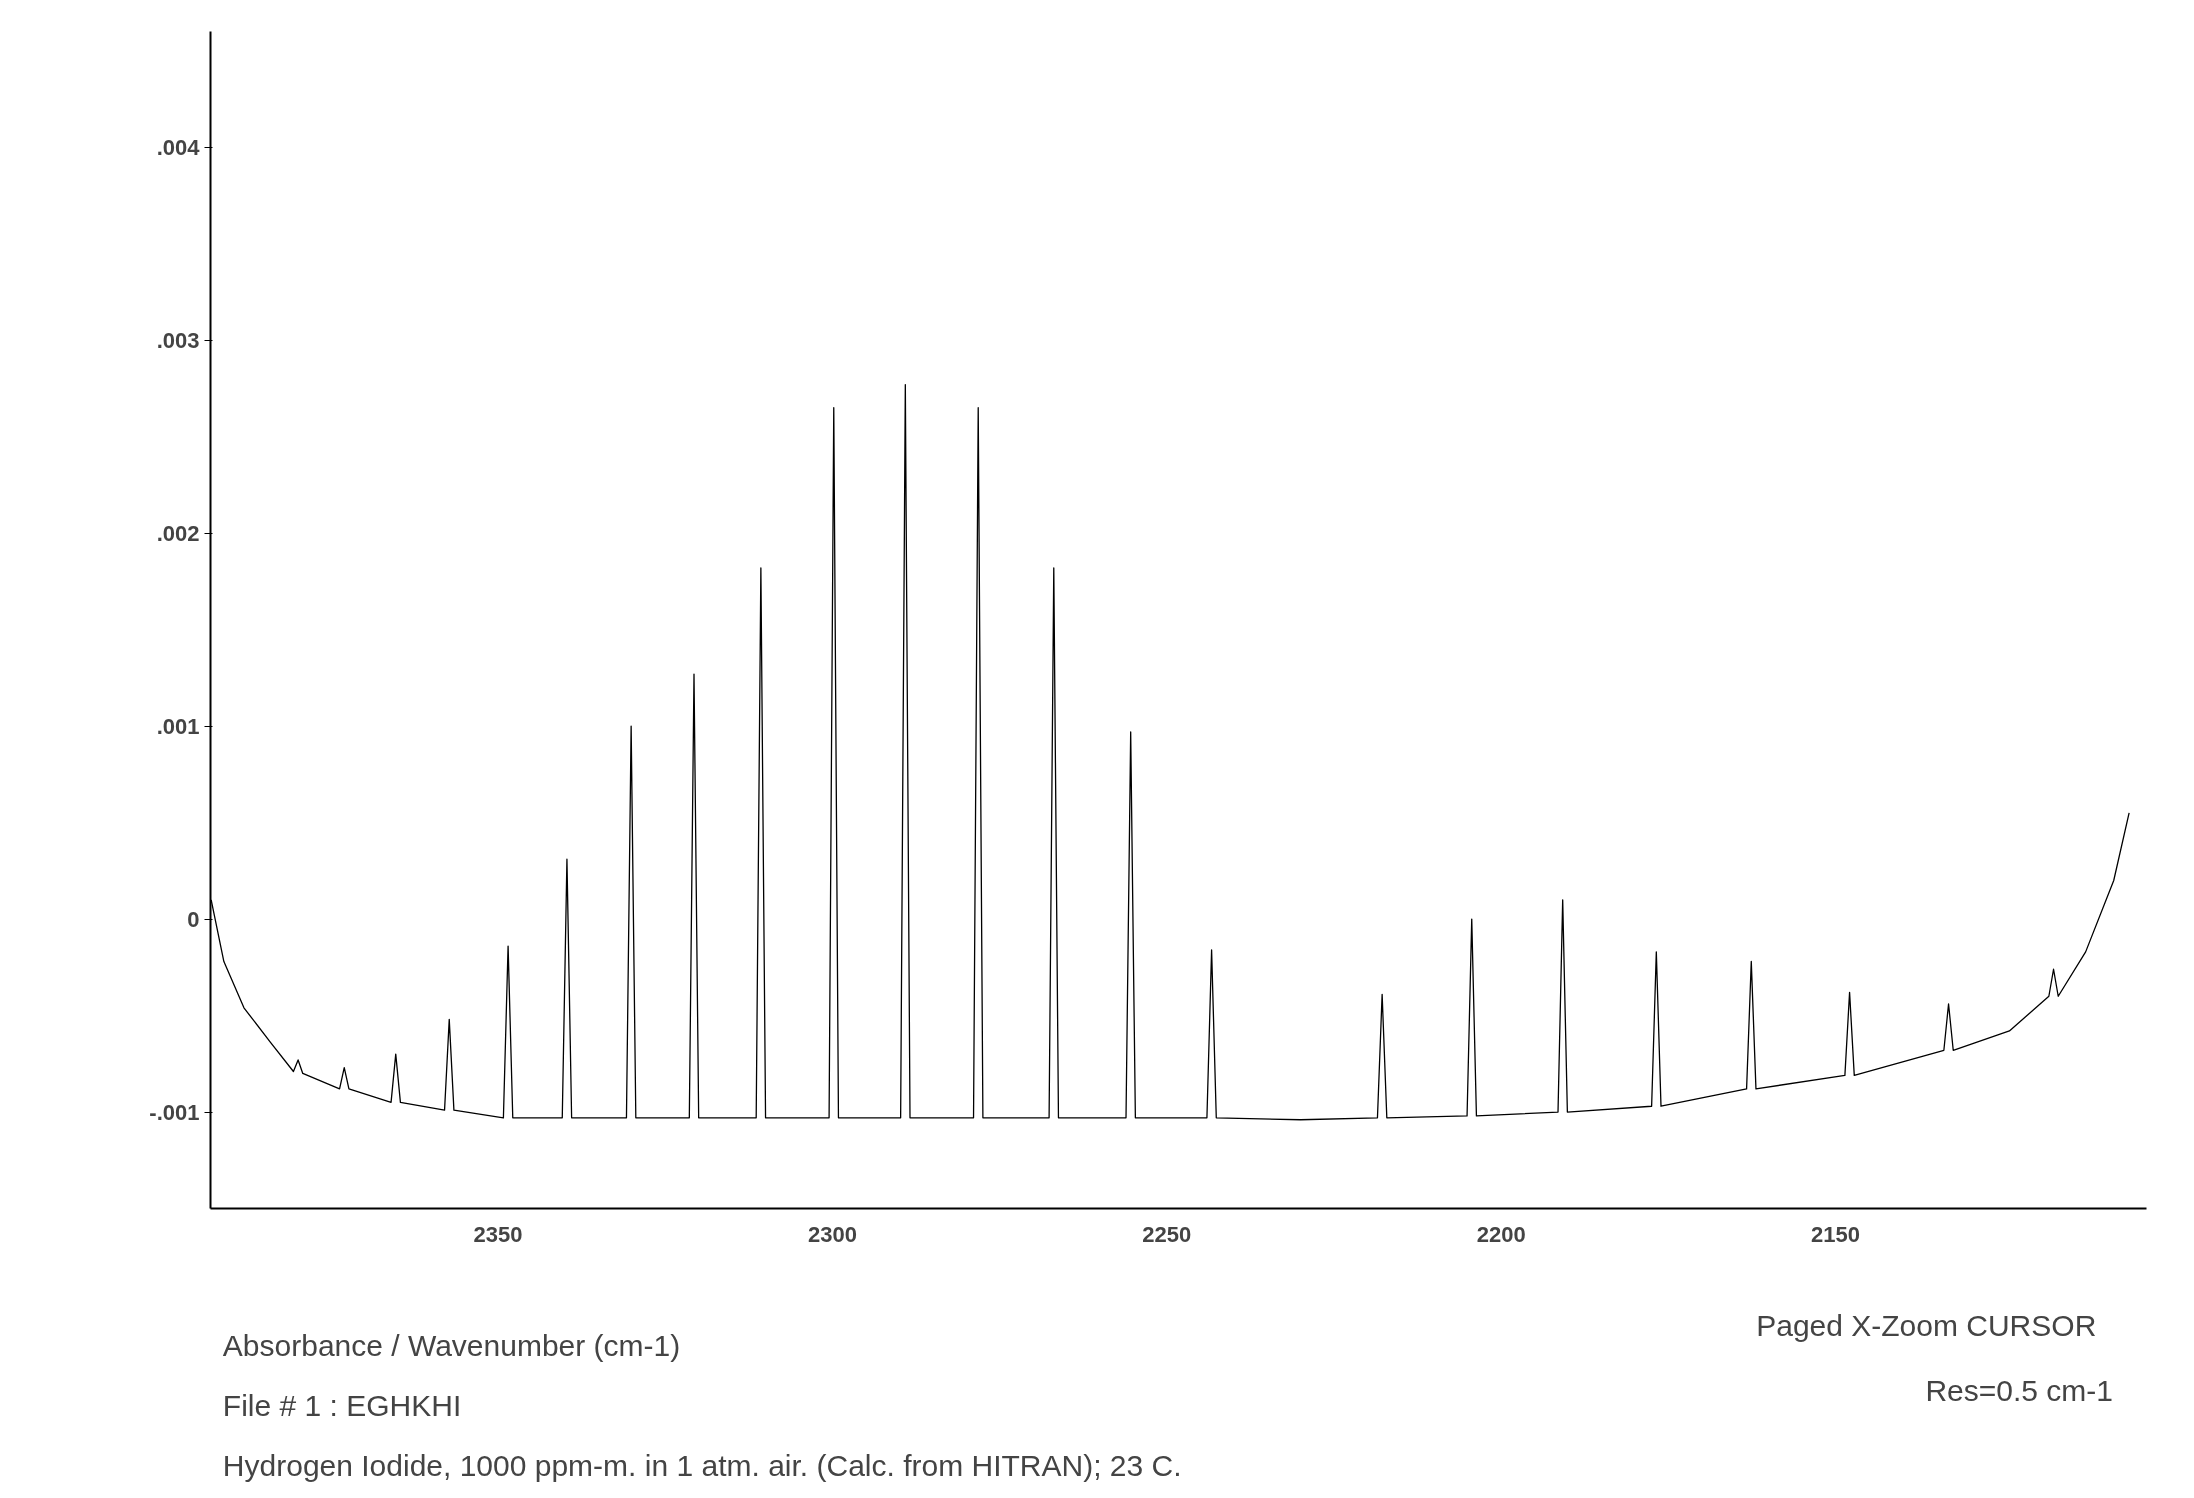 The width and height of the screenshot is (2194, 1498). I want to click on x-tick-label: 2150, so click(1836, 1234).